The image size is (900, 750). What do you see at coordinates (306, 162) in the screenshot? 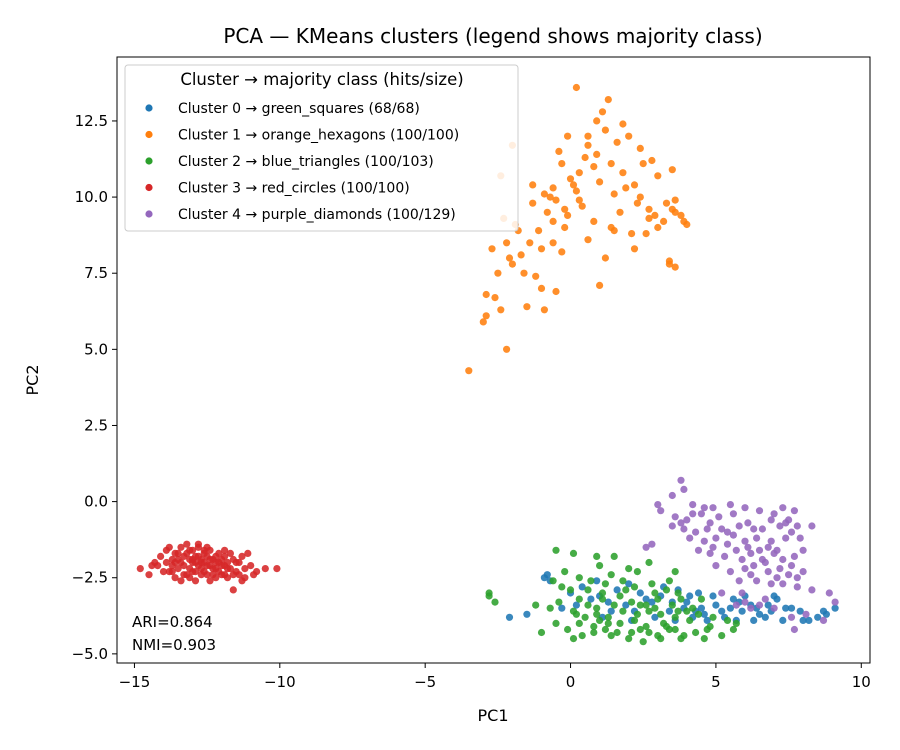
I see `legend-label-cluster-2: Cluster 2 → blue_triangles (100/103)` at bounding box center [306, 162].